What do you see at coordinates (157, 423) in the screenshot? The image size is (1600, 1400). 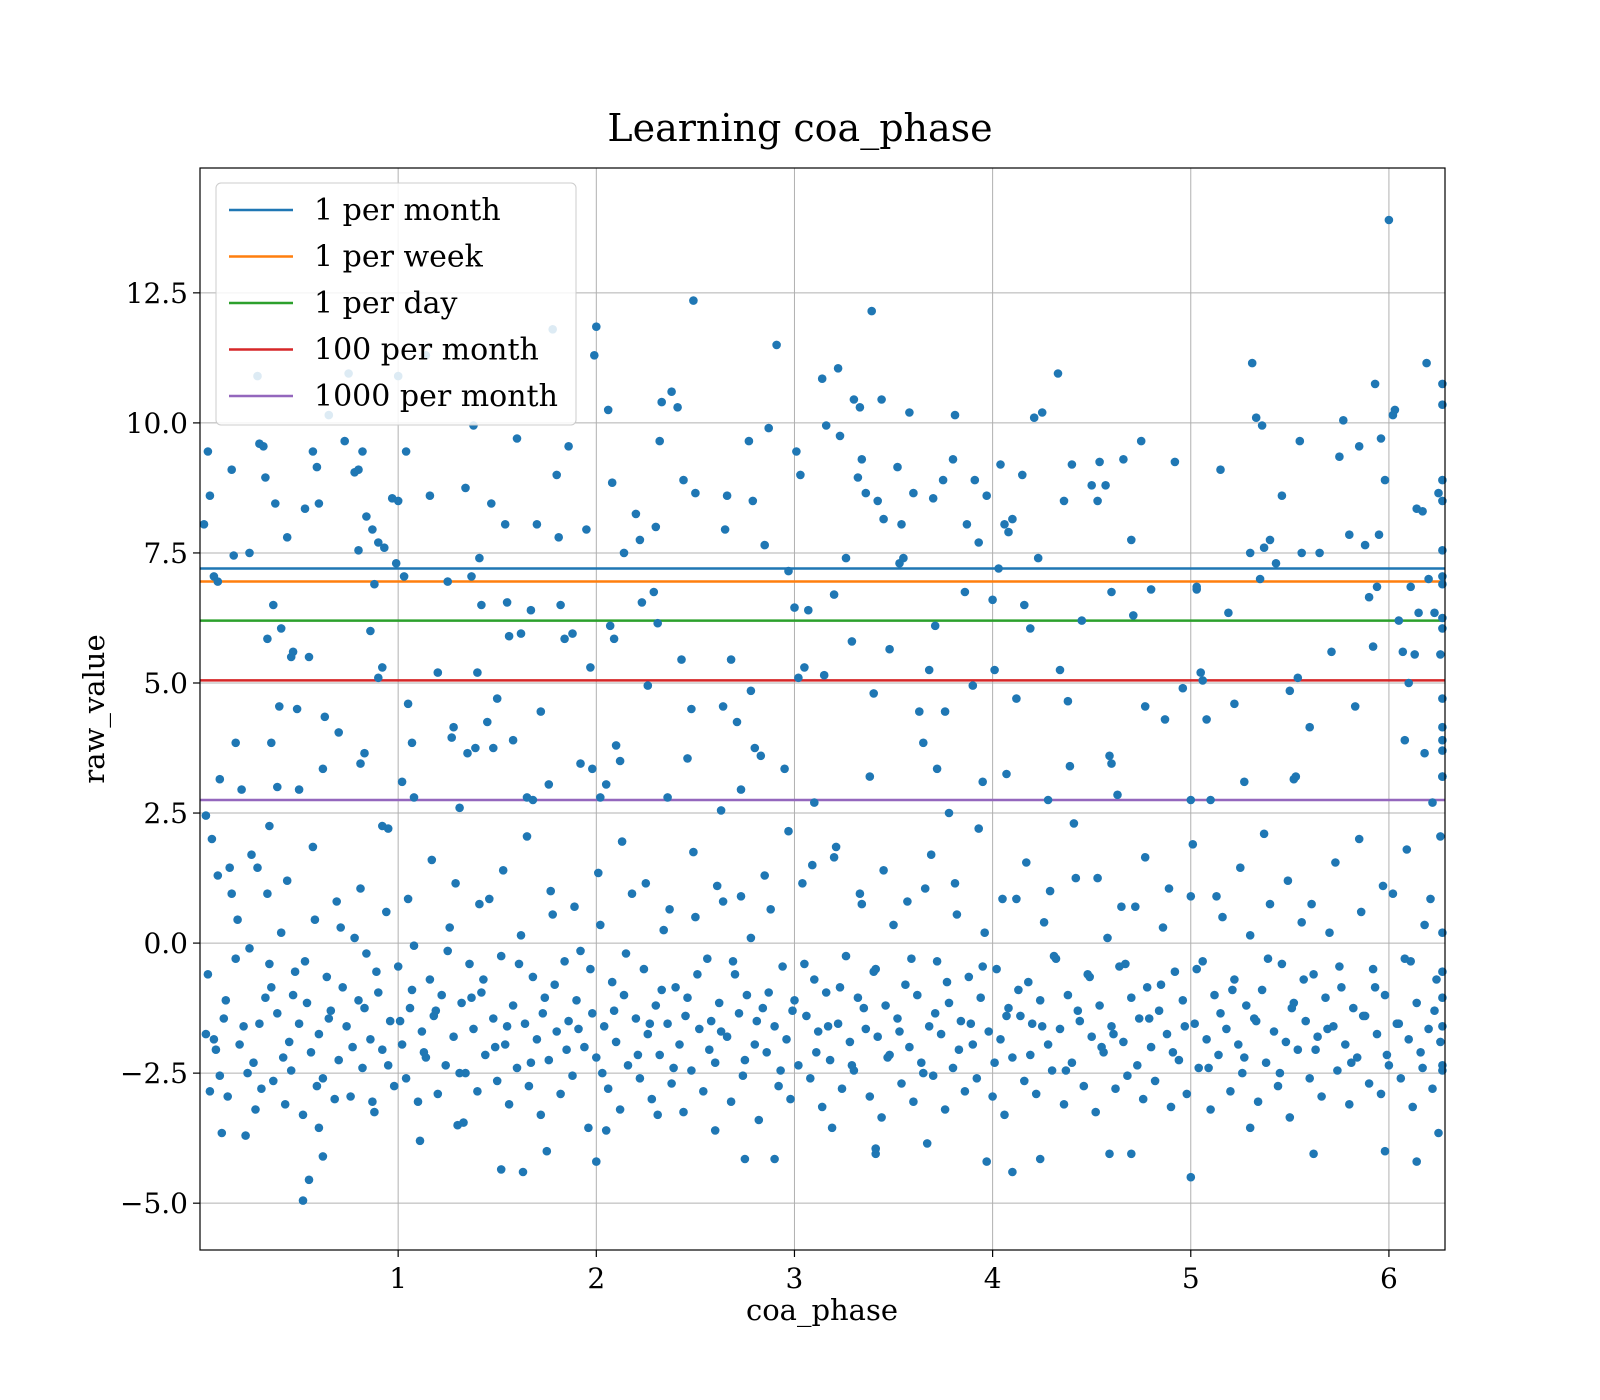 I see `y-tick-label: 10.0` at bounding box center [157, 423].